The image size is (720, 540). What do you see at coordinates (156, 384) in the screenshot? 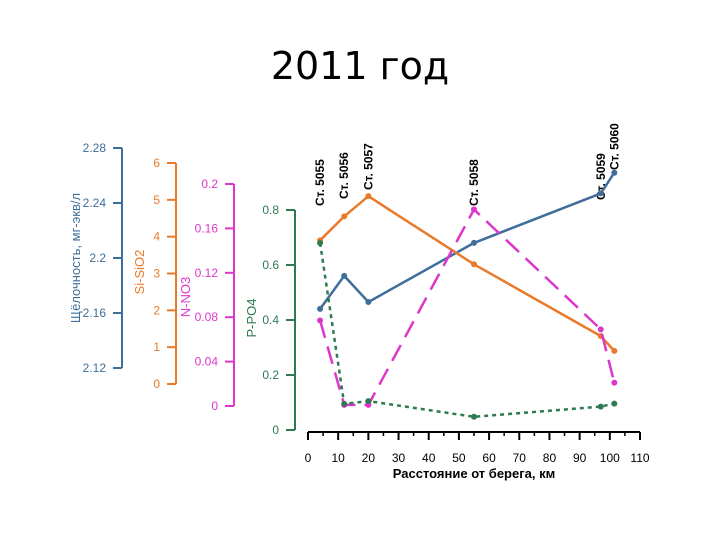
I see `si-tick-label: 0` at bounding box center [156, 384].